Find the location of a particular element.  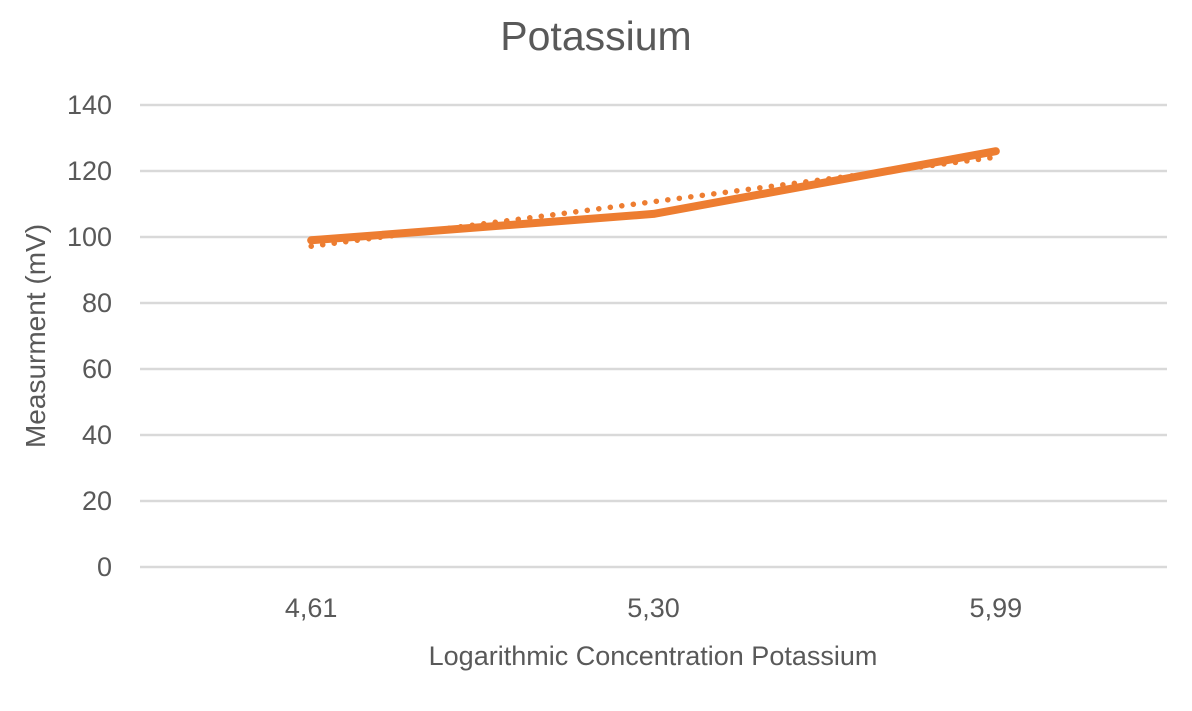

measurement-line is located at coordinates (653, 196).